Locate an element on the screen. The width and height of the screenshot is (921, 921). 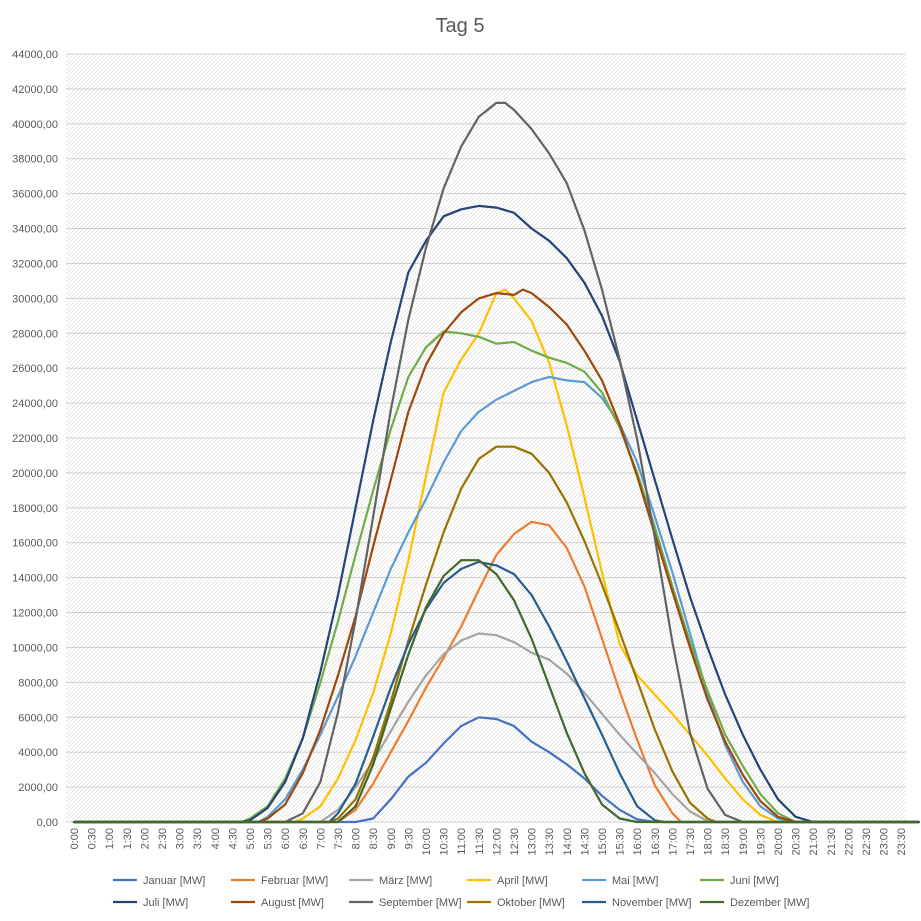
y-tick-label: 40000,00 is located at coordinates (35, 125).